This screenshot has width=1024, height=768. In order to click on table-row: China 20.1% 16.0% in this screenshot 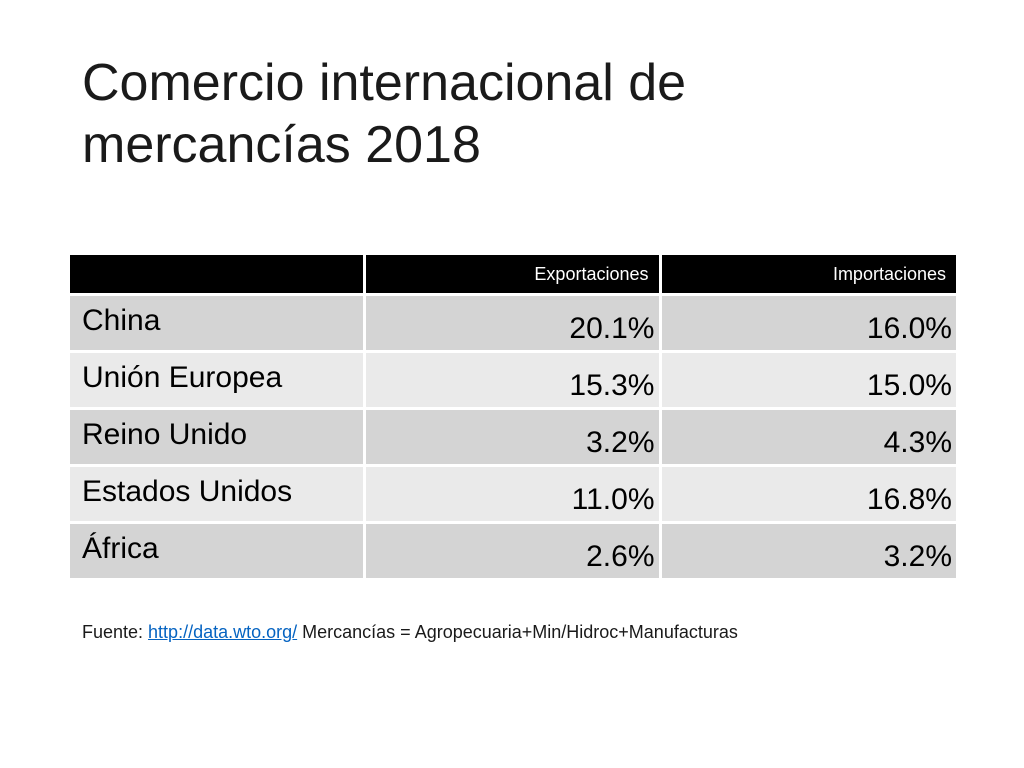, I will do `click(513, 323)`.